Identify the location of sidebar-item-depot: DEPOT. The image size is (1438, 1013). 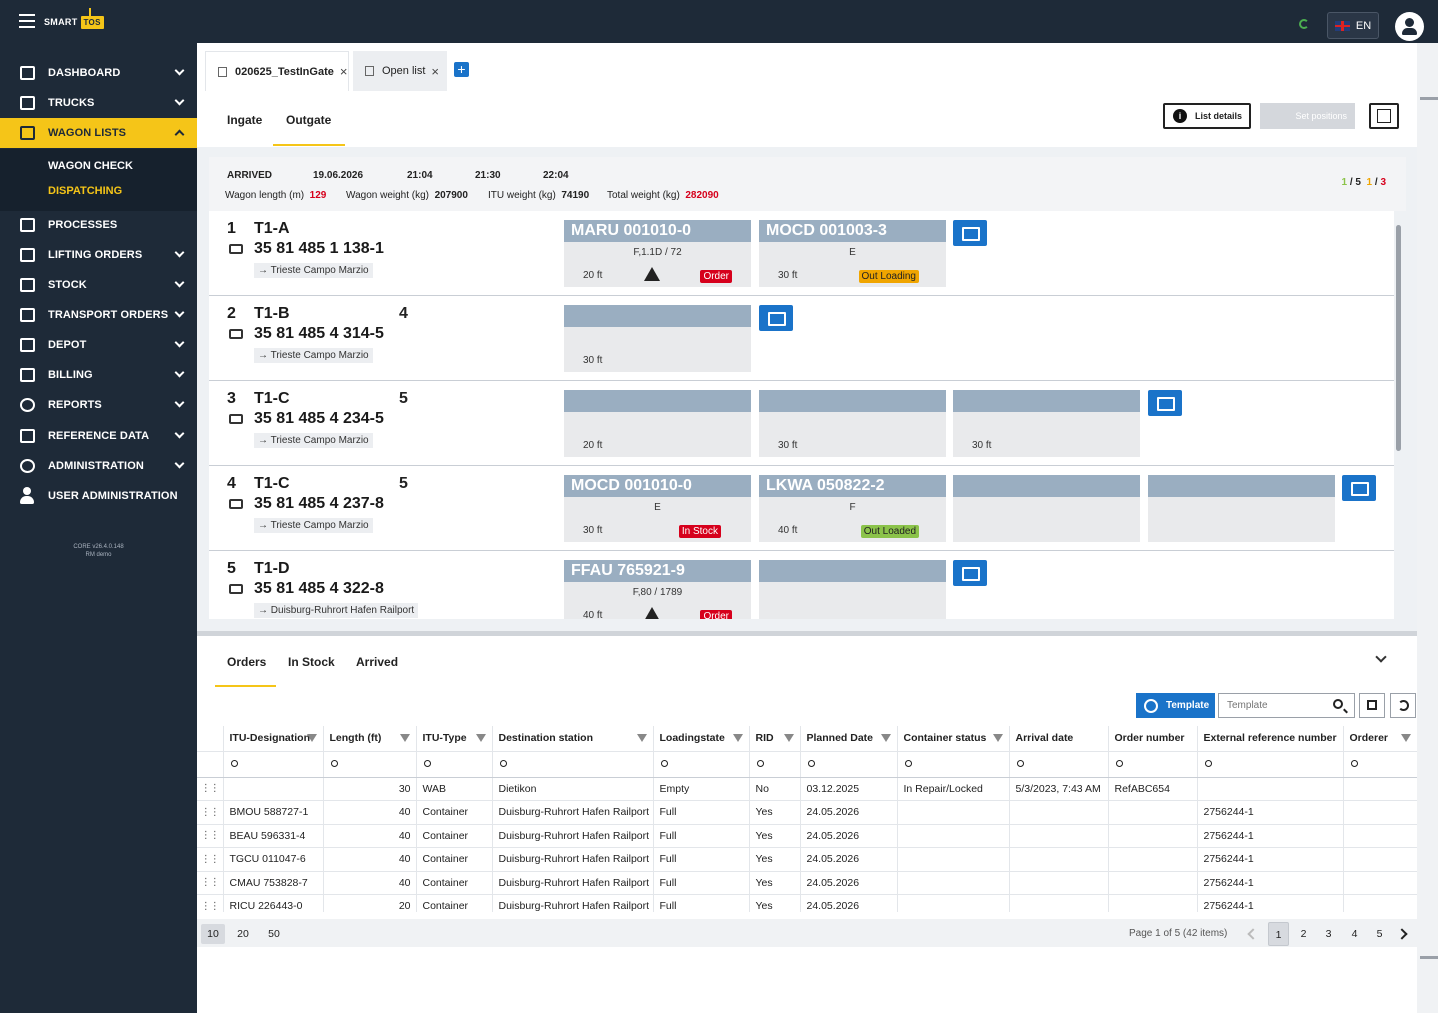
(98, 345).